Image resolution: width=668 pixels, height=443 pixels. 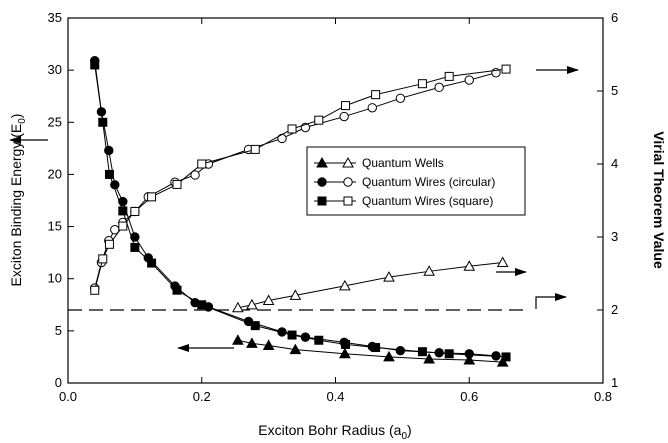 I want to click on y2-tick-label: 4, so click(x=614, y=163).